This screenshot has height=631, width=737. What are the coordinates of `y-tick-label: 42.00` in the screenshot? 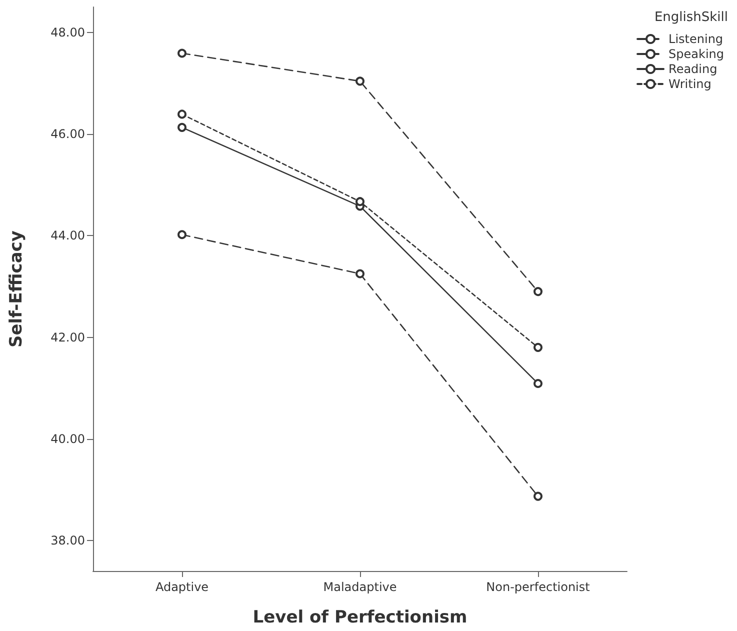 It's located at (67, 337).